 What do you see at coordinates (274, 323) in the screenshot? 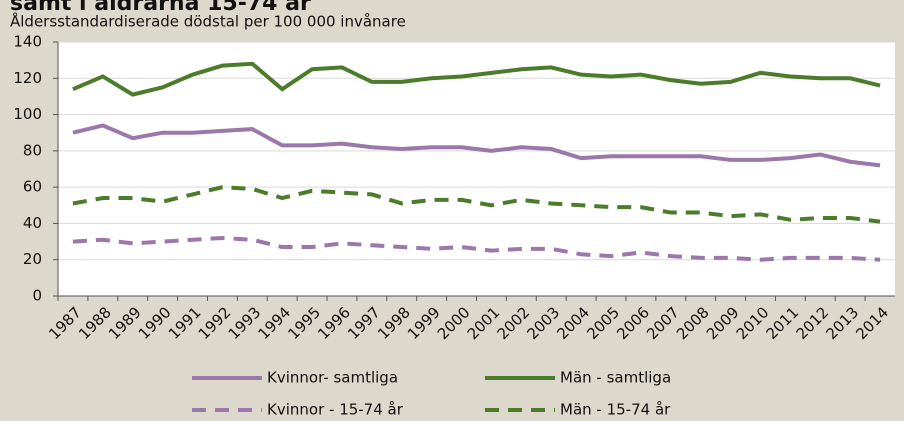
I see `x-tick-label: 1994` at bounding box center [274, 323].